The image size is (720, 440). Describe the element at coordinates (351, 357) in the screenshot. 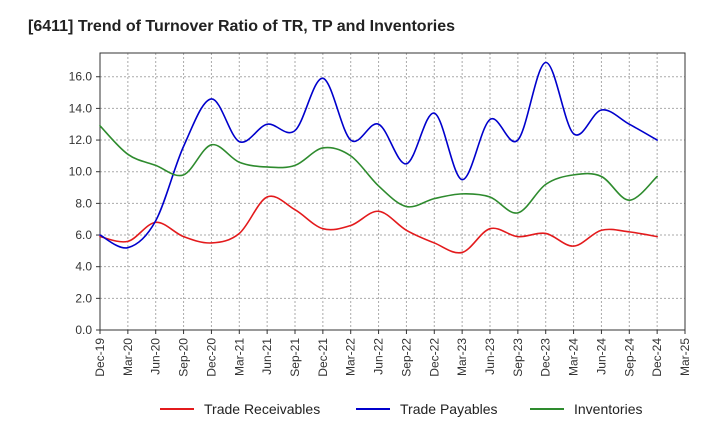

I see `x-tick-label: Mar-22` at that location.